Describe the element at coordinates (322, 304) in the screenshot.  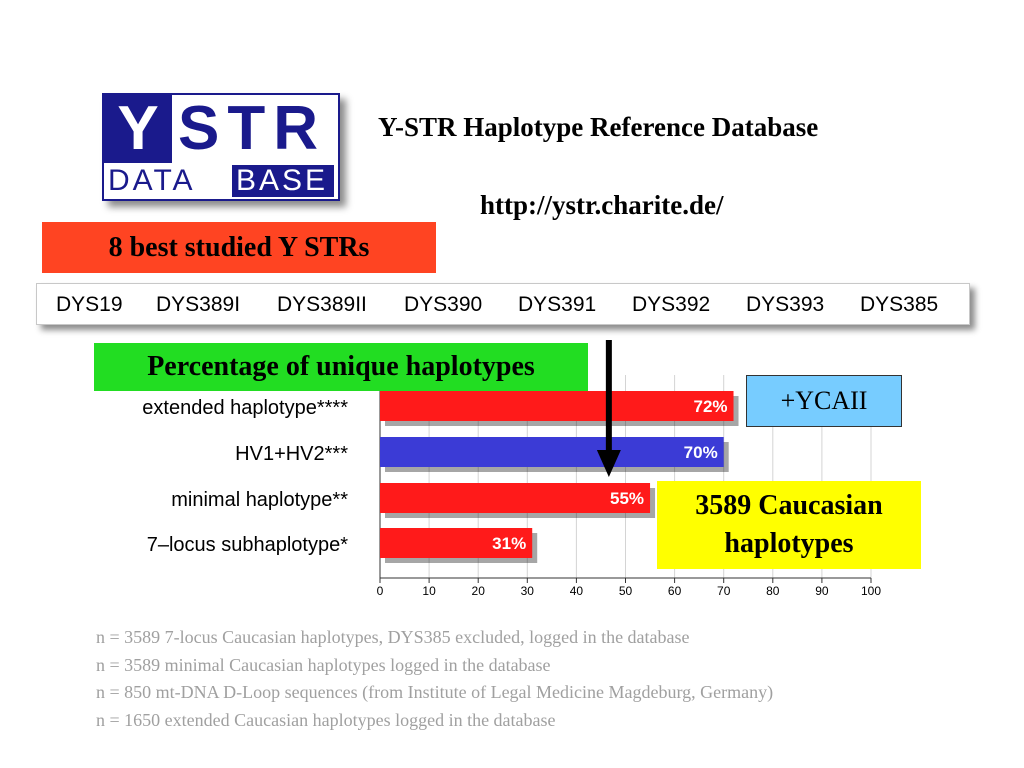
I see `str-locus: DYS389II` at that location.